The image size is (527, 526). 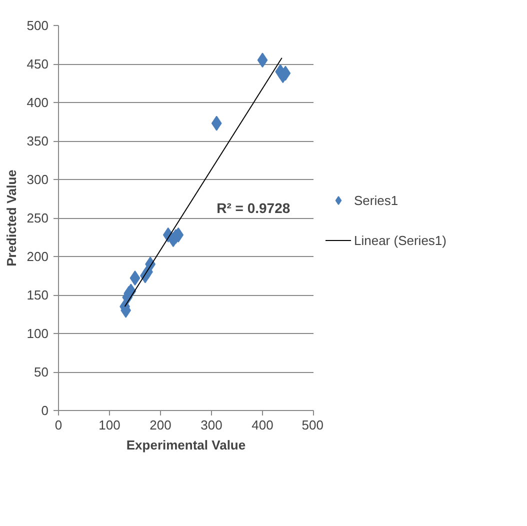 What do you see at coordinates (263, 425) in the screenshot?
I see `x-tick-label: 400` at bounding box center [263, 425].